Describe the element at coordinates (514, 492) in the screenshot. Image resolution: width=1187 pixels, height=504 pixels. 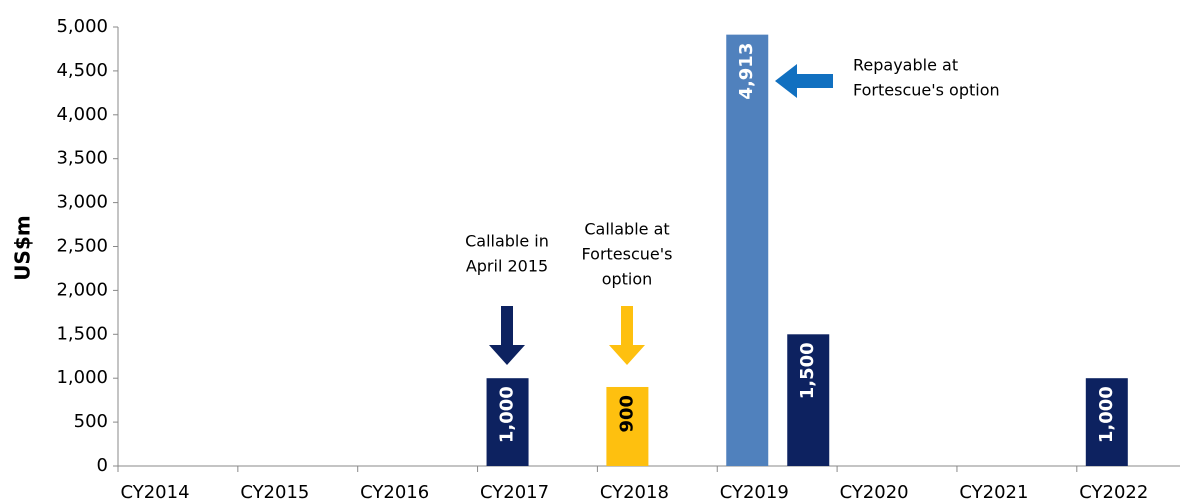
I see `x-tick-label: CY2017` at that location.